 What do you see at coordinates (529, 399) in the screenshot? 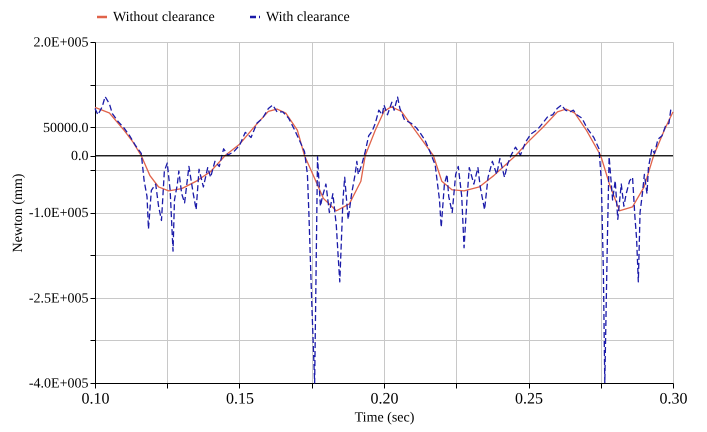
I see `x-tick-label: 0.25` at bounding box center [529, 399].